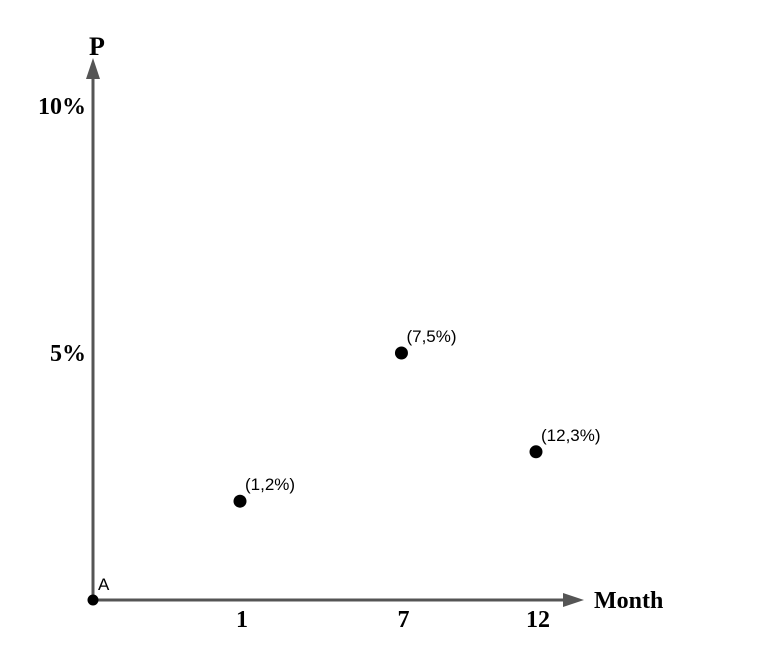 The image size is (764, 659). I want to click on x-axis-arrowhead, so click(573, 600).